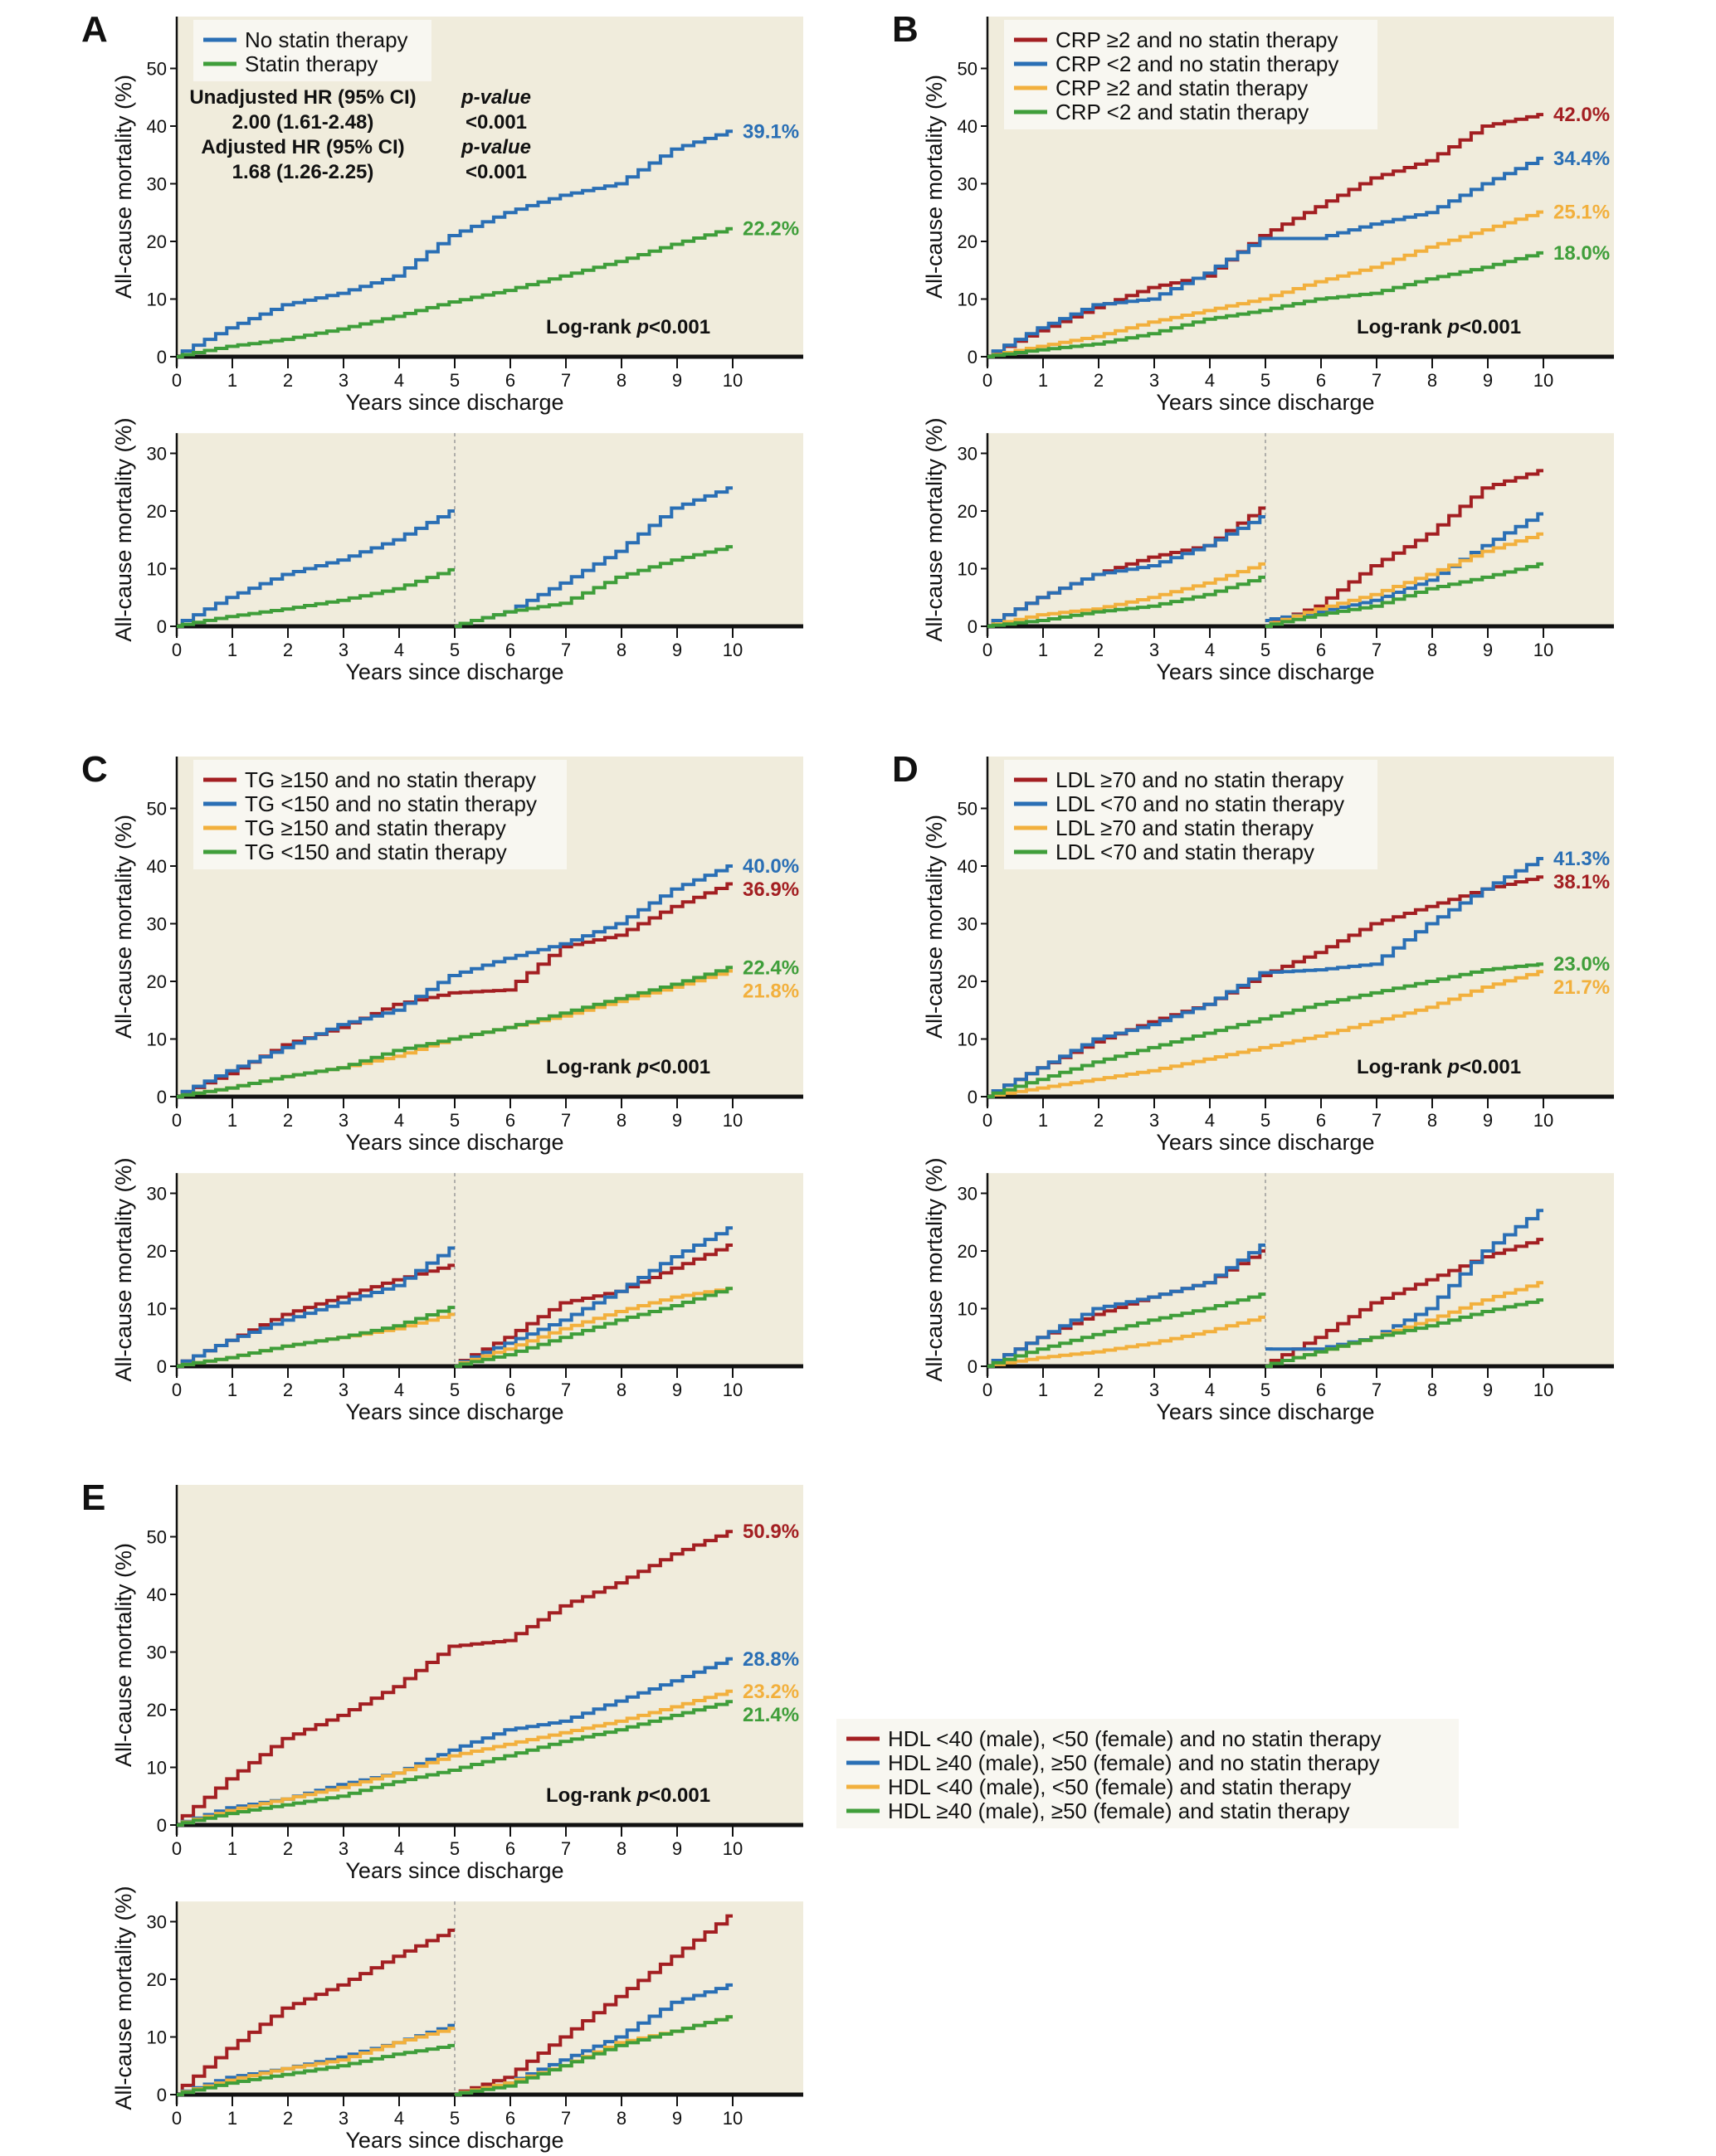  I want to click on end-value-label: 18.0%, so click(1581, 253).